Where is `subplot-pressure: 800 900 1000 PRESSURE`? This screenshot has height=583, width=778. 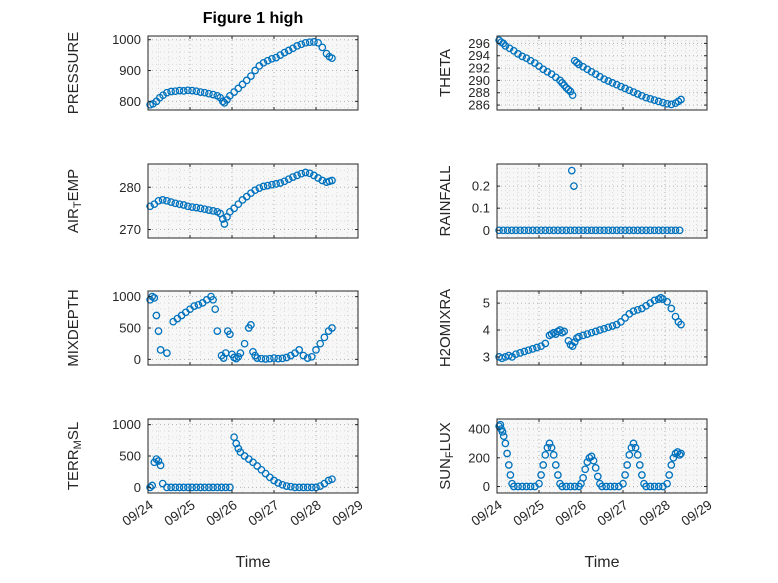 subplot-pressure: 800 900 1000 PRESSURE is located at coordinates (212, 73).